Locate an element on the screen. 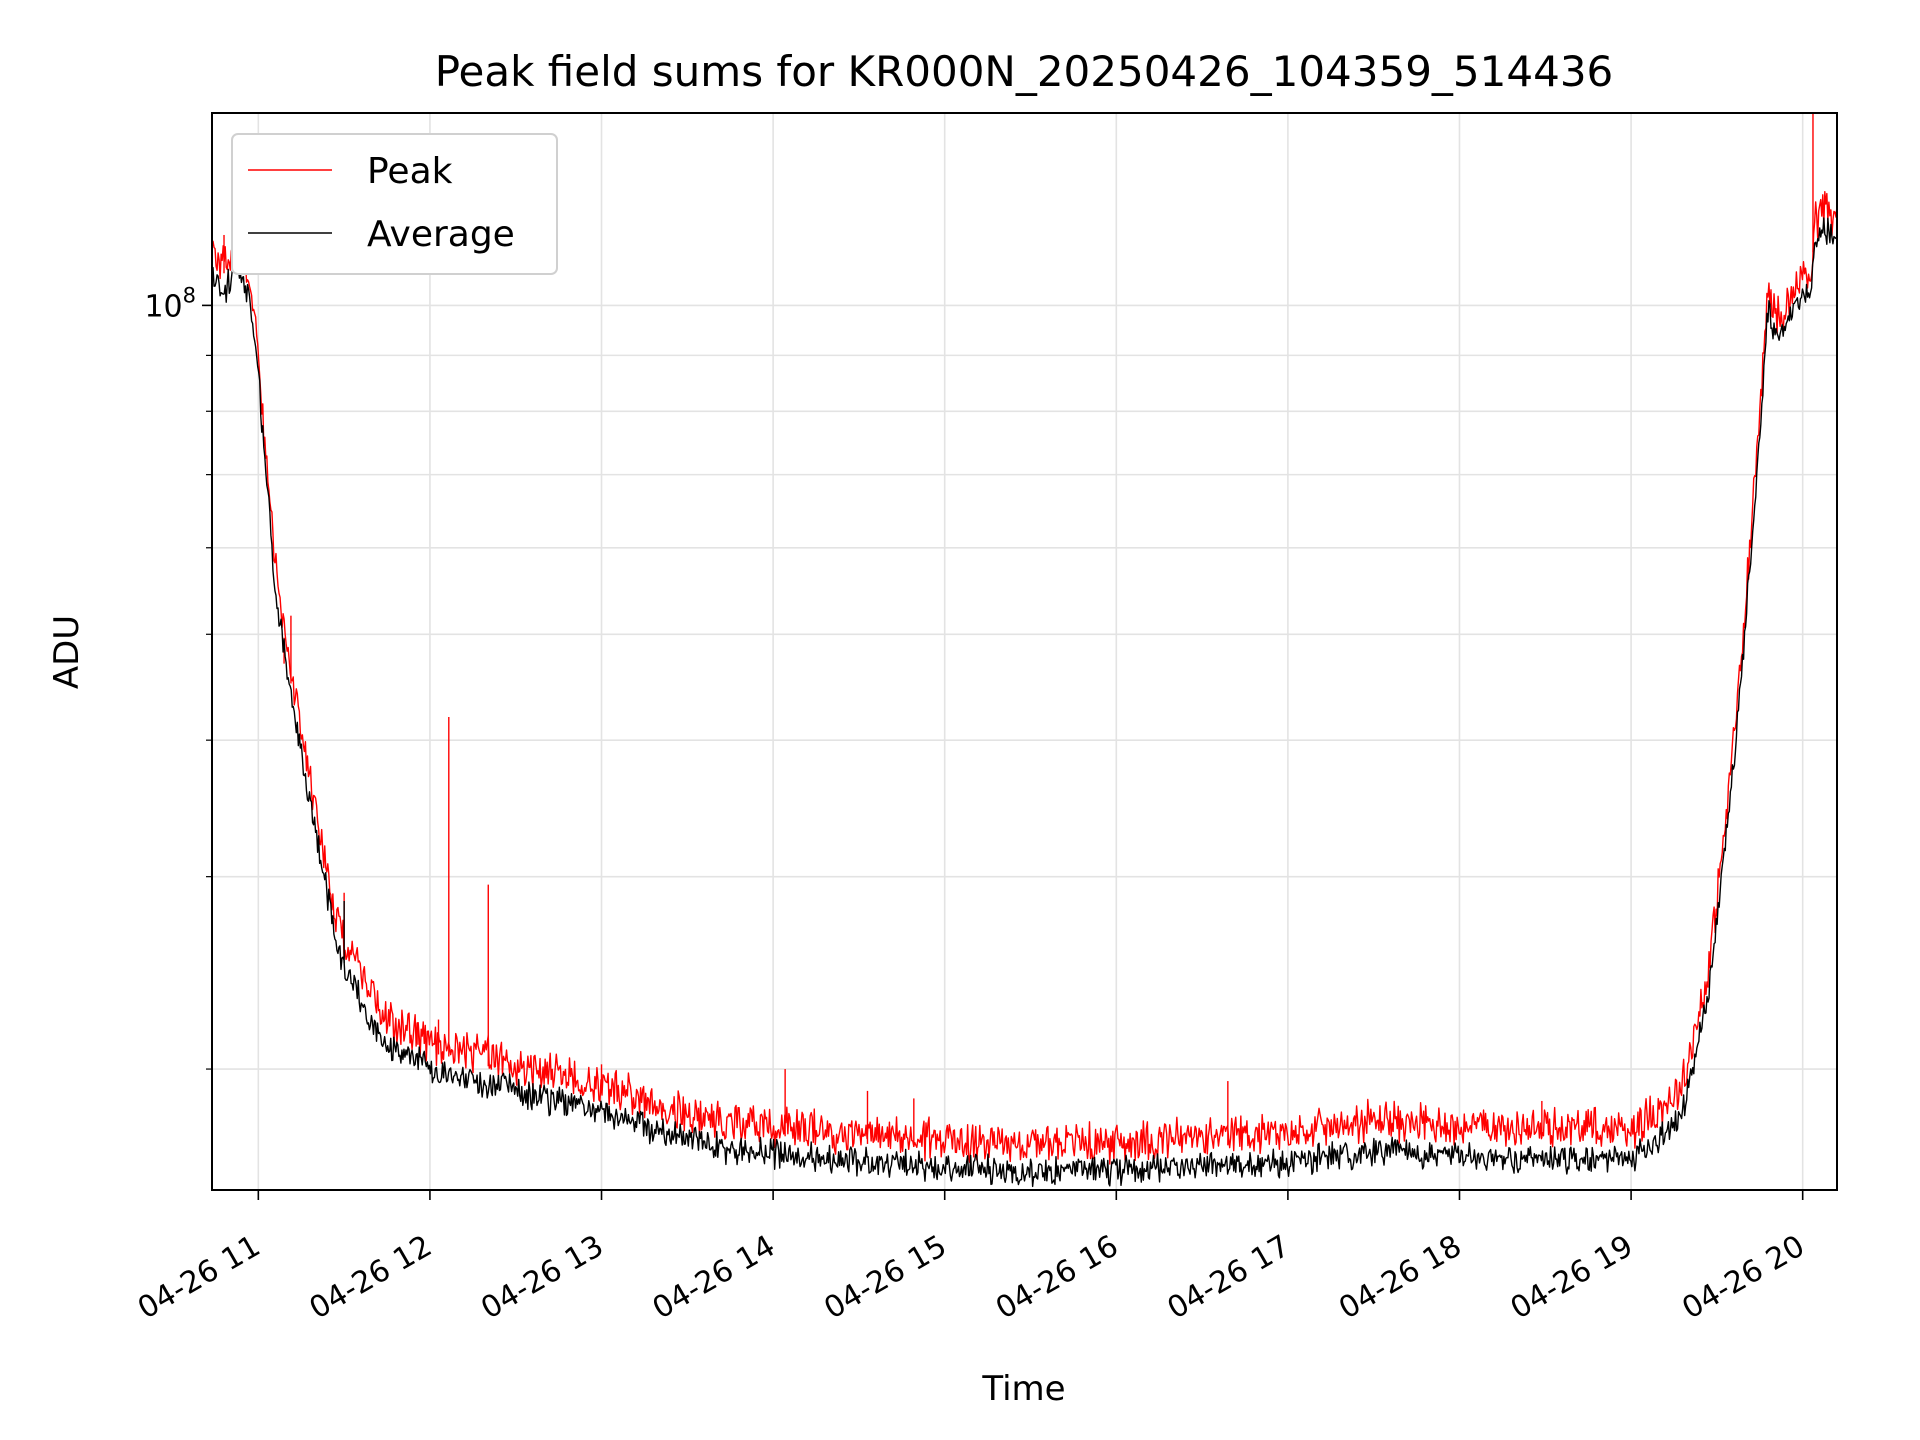 The width and height of the screenshot is (1920, 1440). legend-box is located at coordinates (394, 204).